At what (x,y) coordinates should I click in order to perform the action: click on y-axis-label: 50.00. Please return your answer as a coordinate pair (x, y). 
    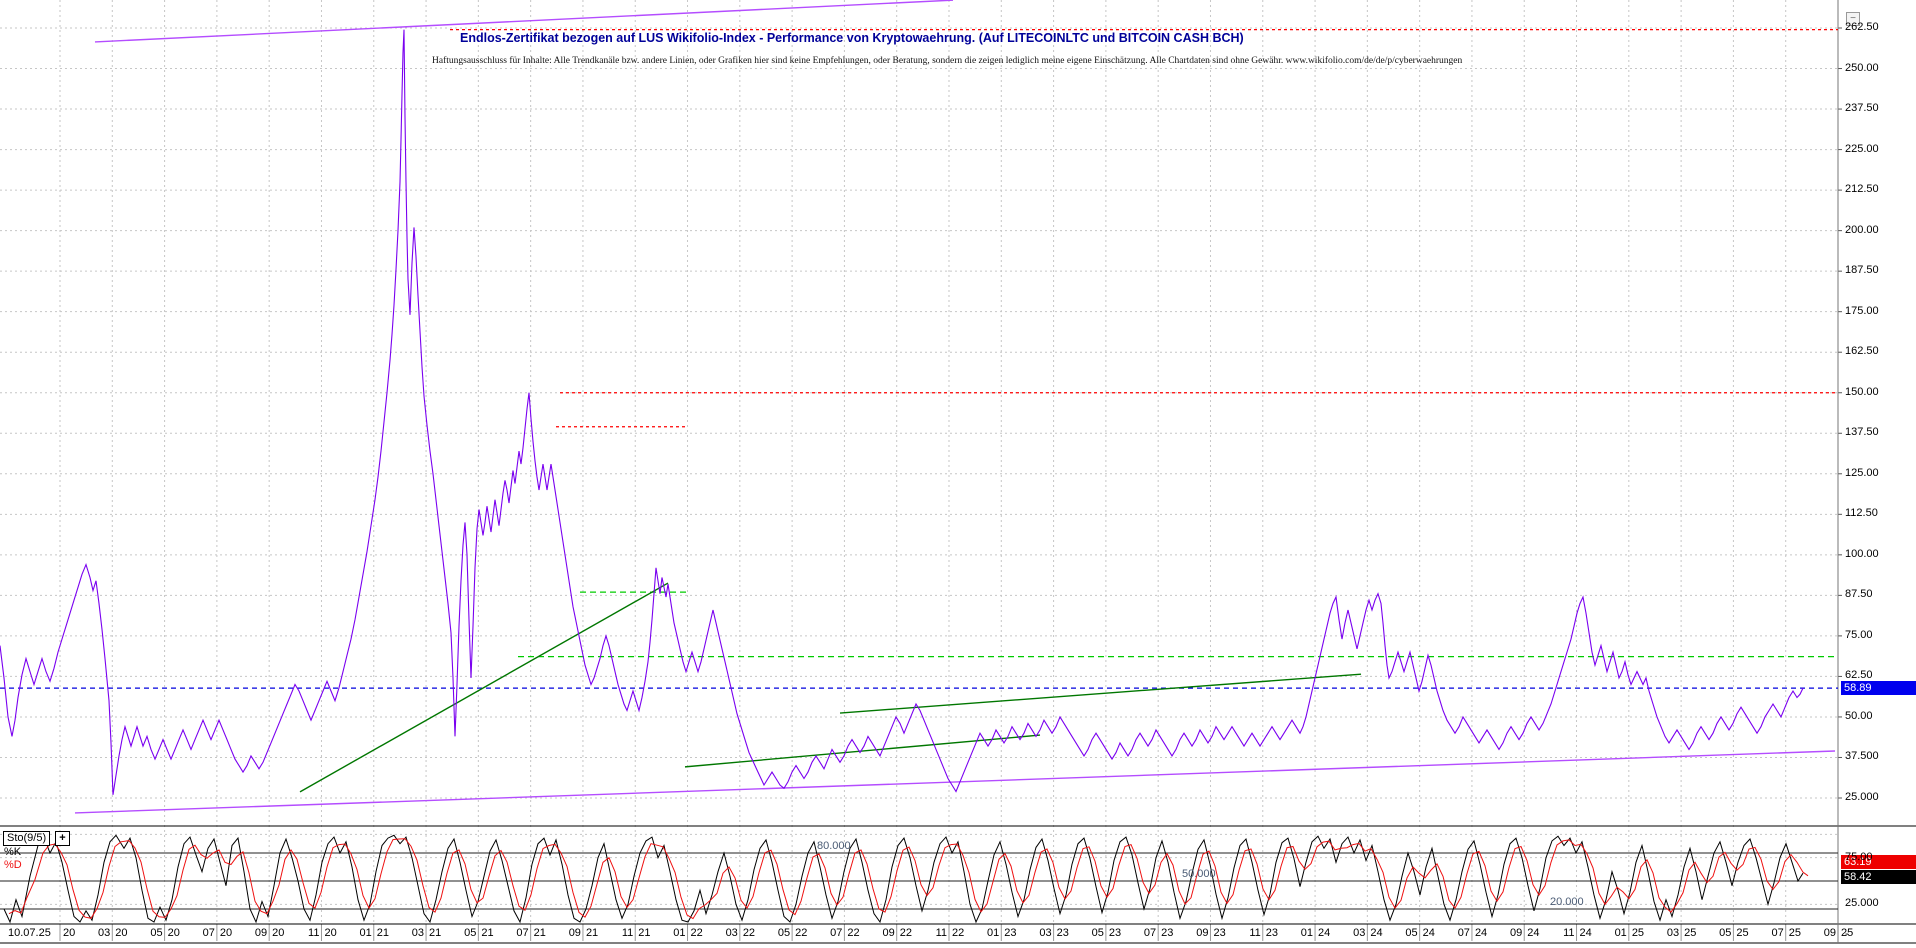
    Looking at the image, I should click on (1859, 715).